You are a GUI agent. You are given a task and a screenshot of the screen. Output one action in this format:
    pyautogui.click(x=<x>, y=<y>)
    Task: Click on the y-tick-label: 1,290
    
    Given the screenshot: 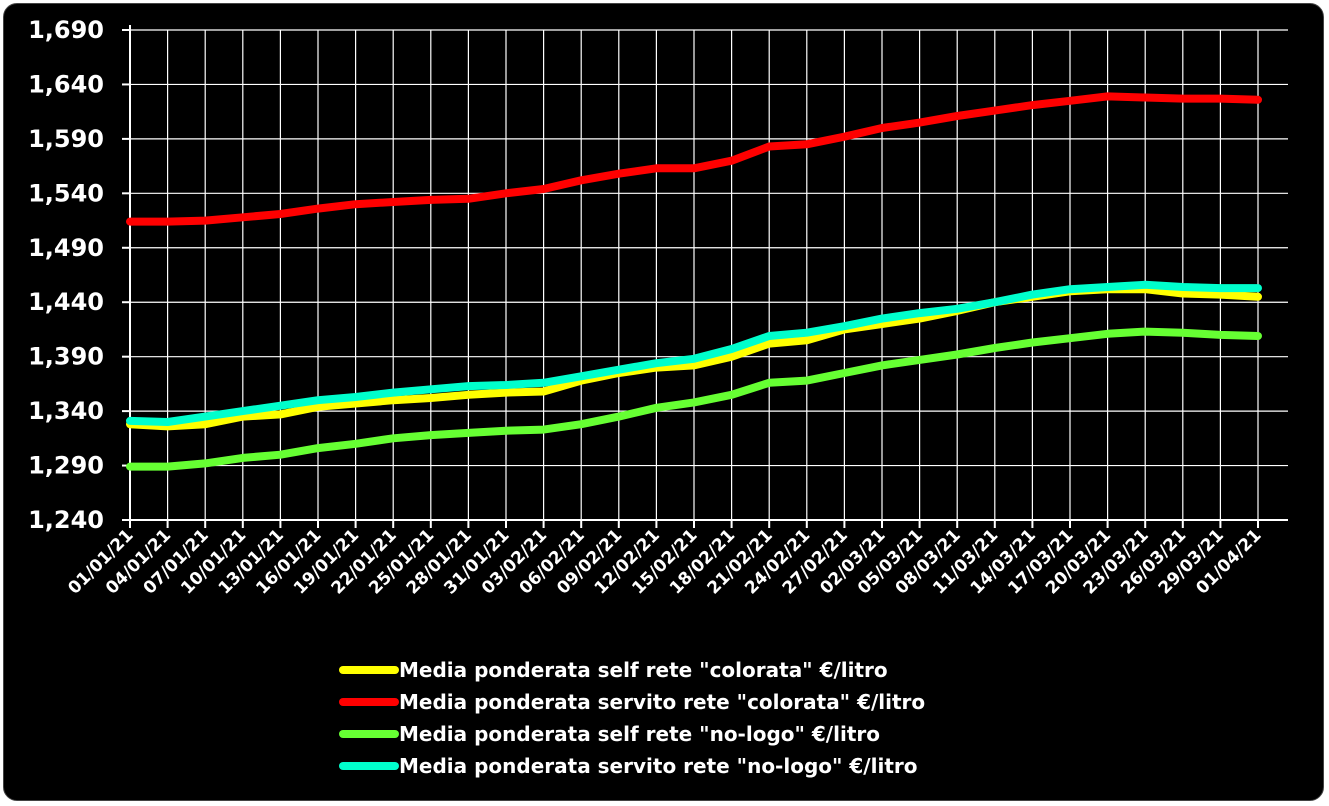 What is the action you would take?
    pyautogui.click(x=66, y=466)
    